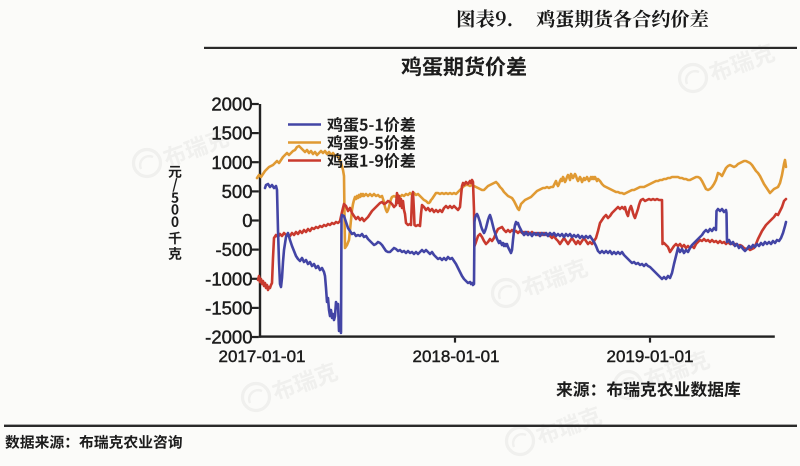 The image size is (800, 466). I want to click on svg-text: -500, so click(233, 249).